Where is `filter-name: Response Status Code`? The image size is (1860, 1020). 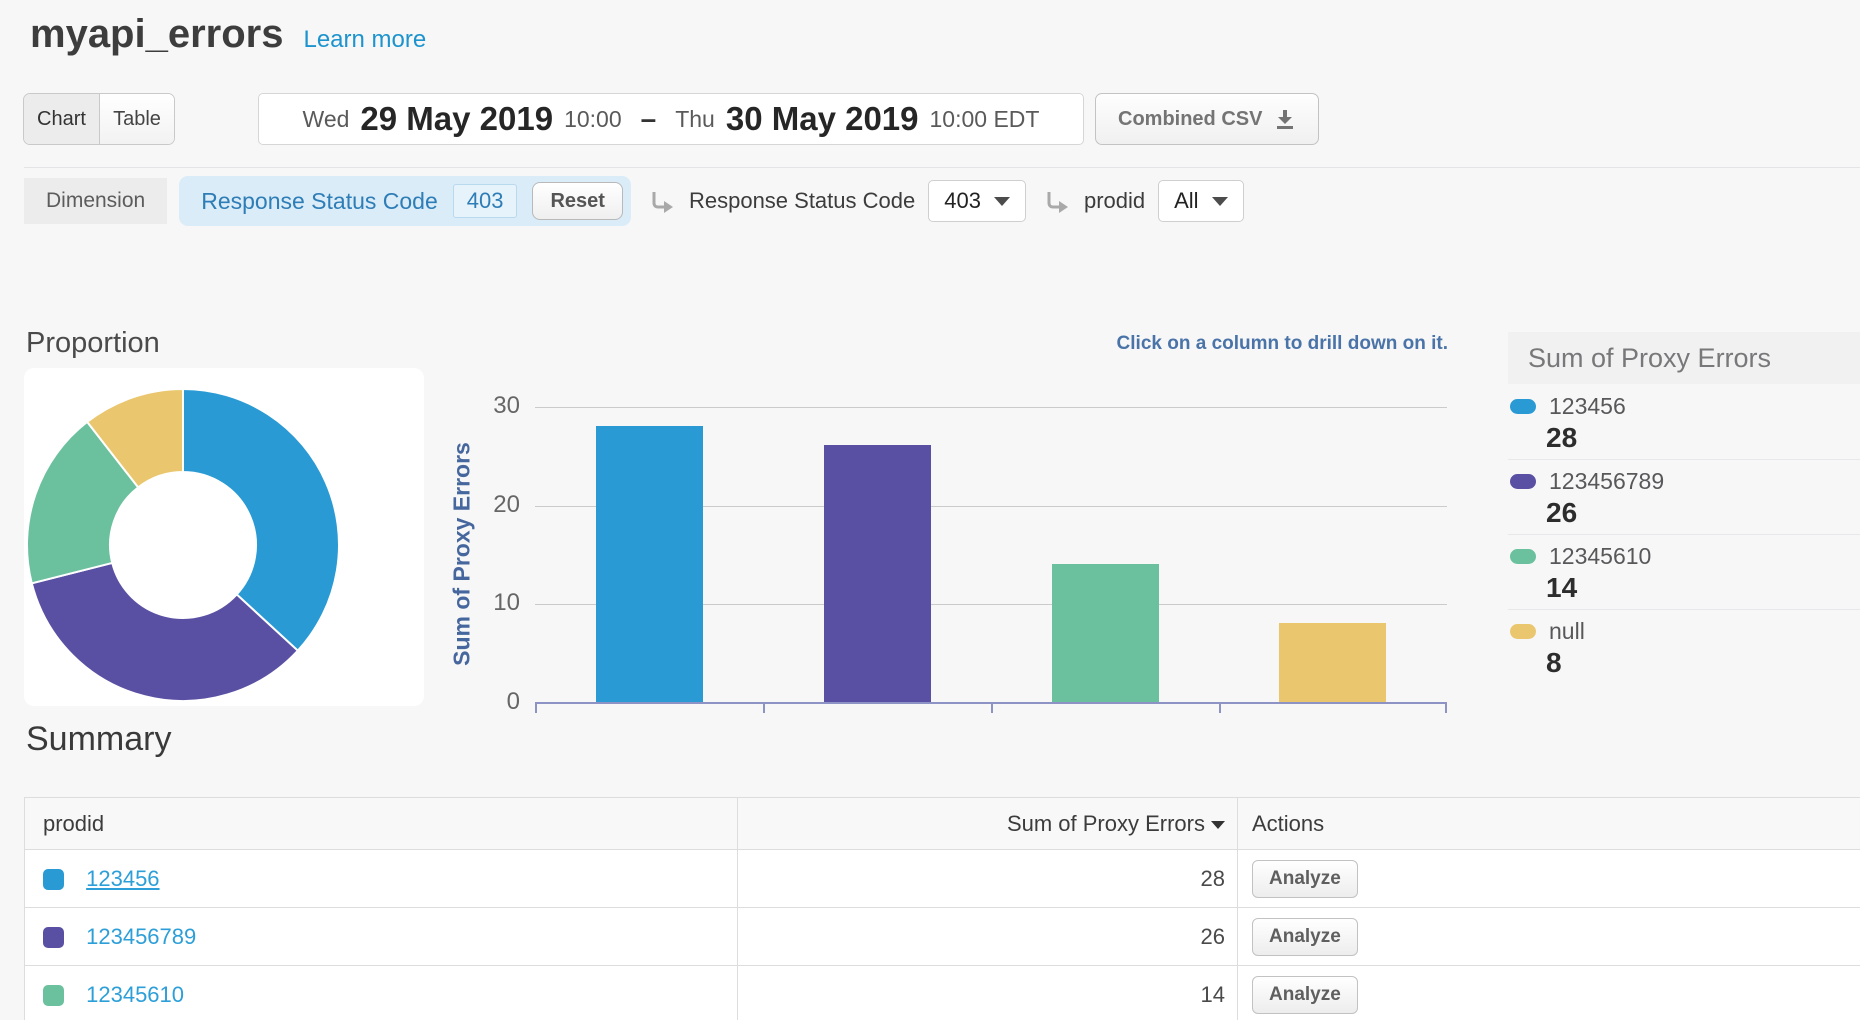
filter-name: Response Status Code is located at coordinates (319, 200).